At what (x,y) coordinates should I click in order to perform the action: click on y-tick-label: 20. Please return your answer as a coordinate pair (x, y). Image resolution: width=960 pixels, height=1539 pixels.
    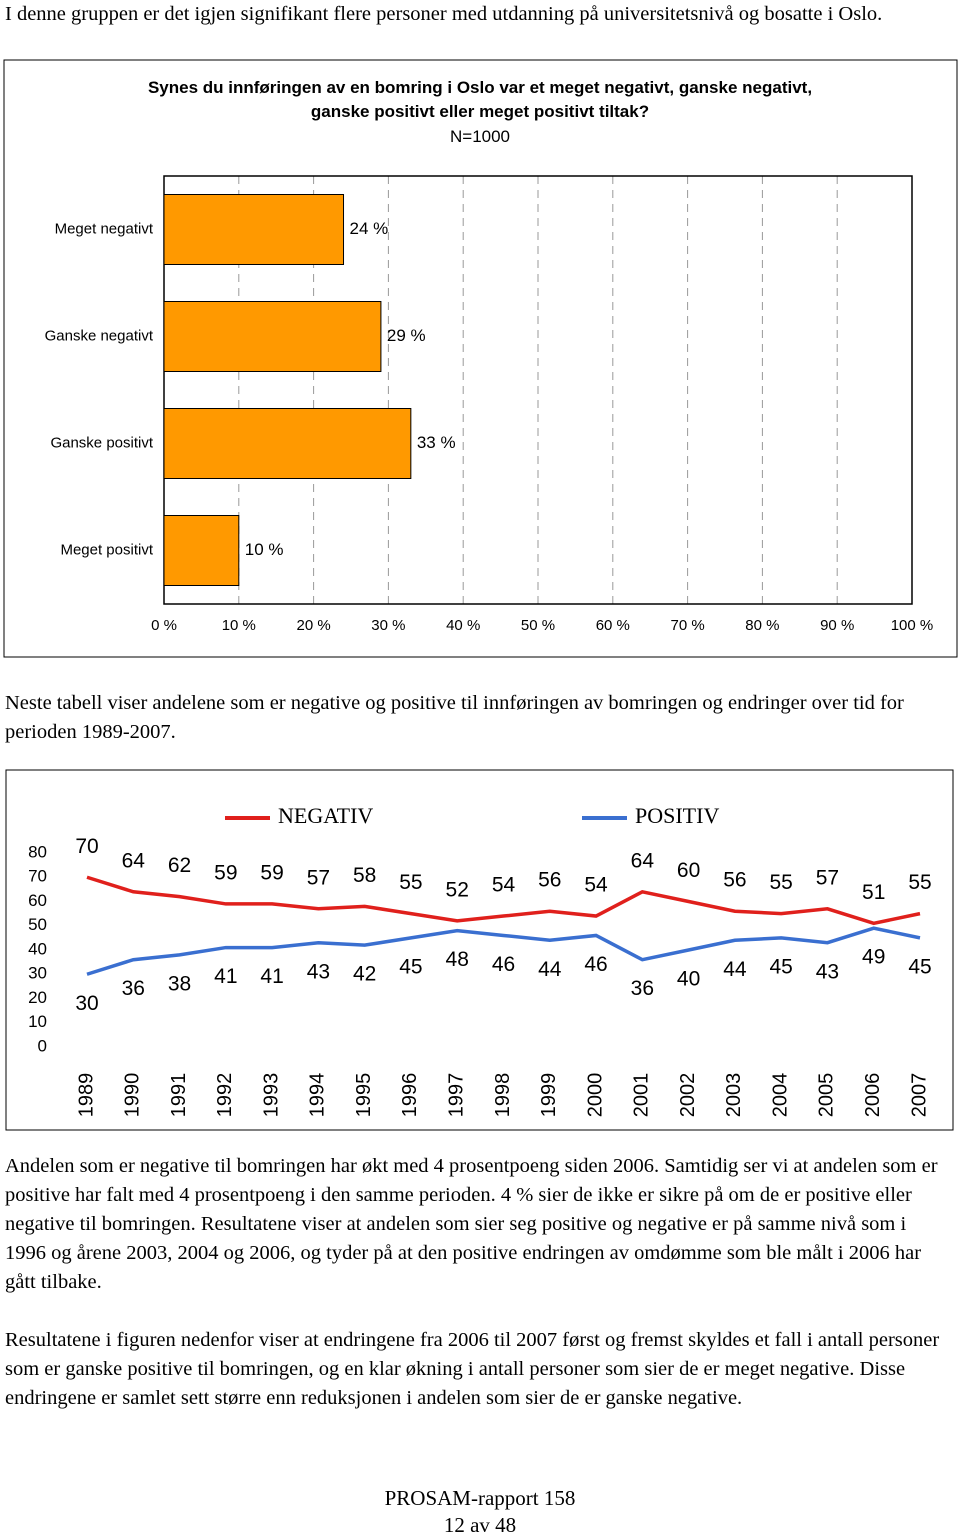
    Looking at the image, I should click on (37, 997).